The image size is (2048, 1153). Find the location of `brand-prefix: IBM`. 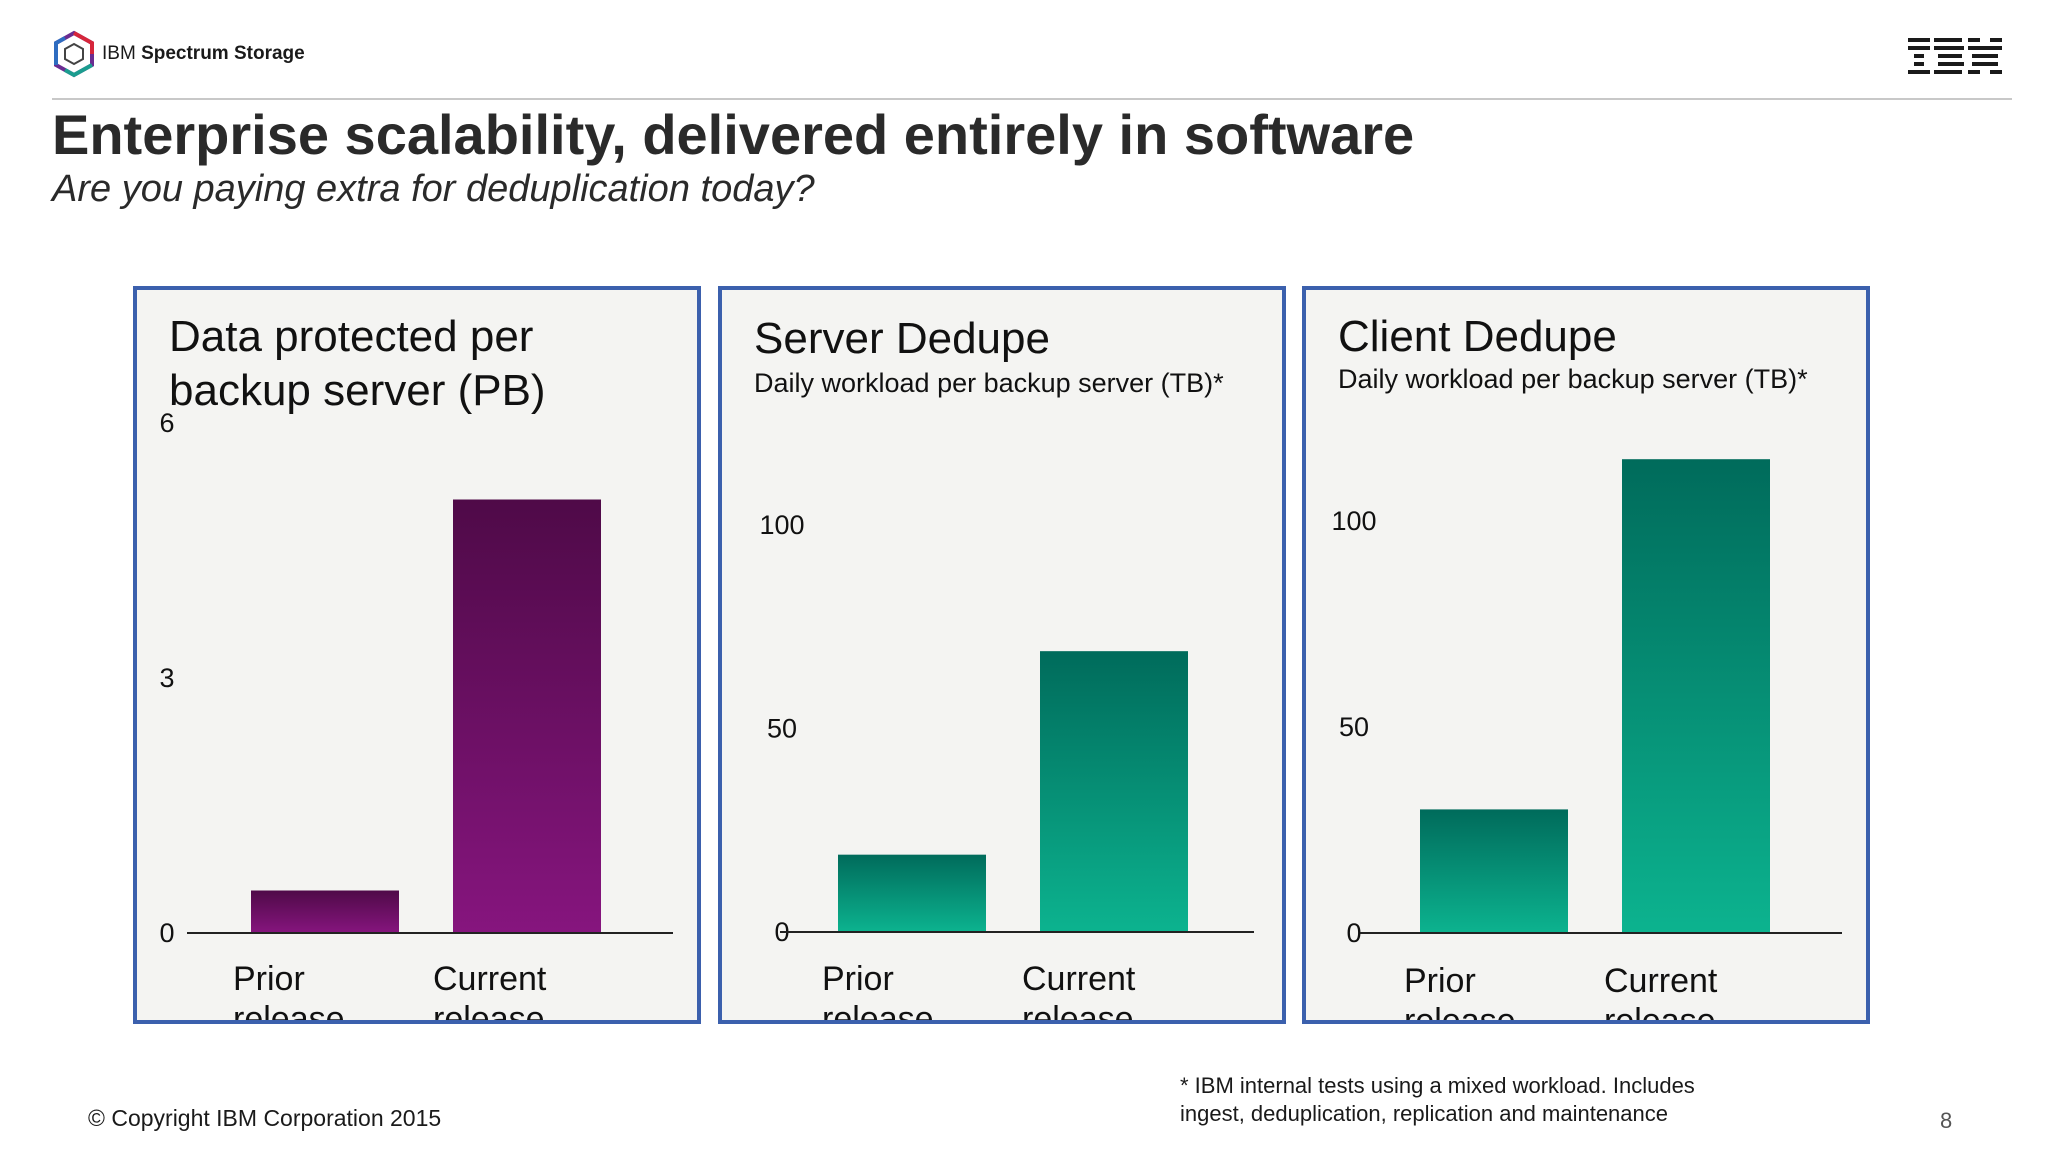

brand-prefix: IBM is located at coordinates (119, 53).